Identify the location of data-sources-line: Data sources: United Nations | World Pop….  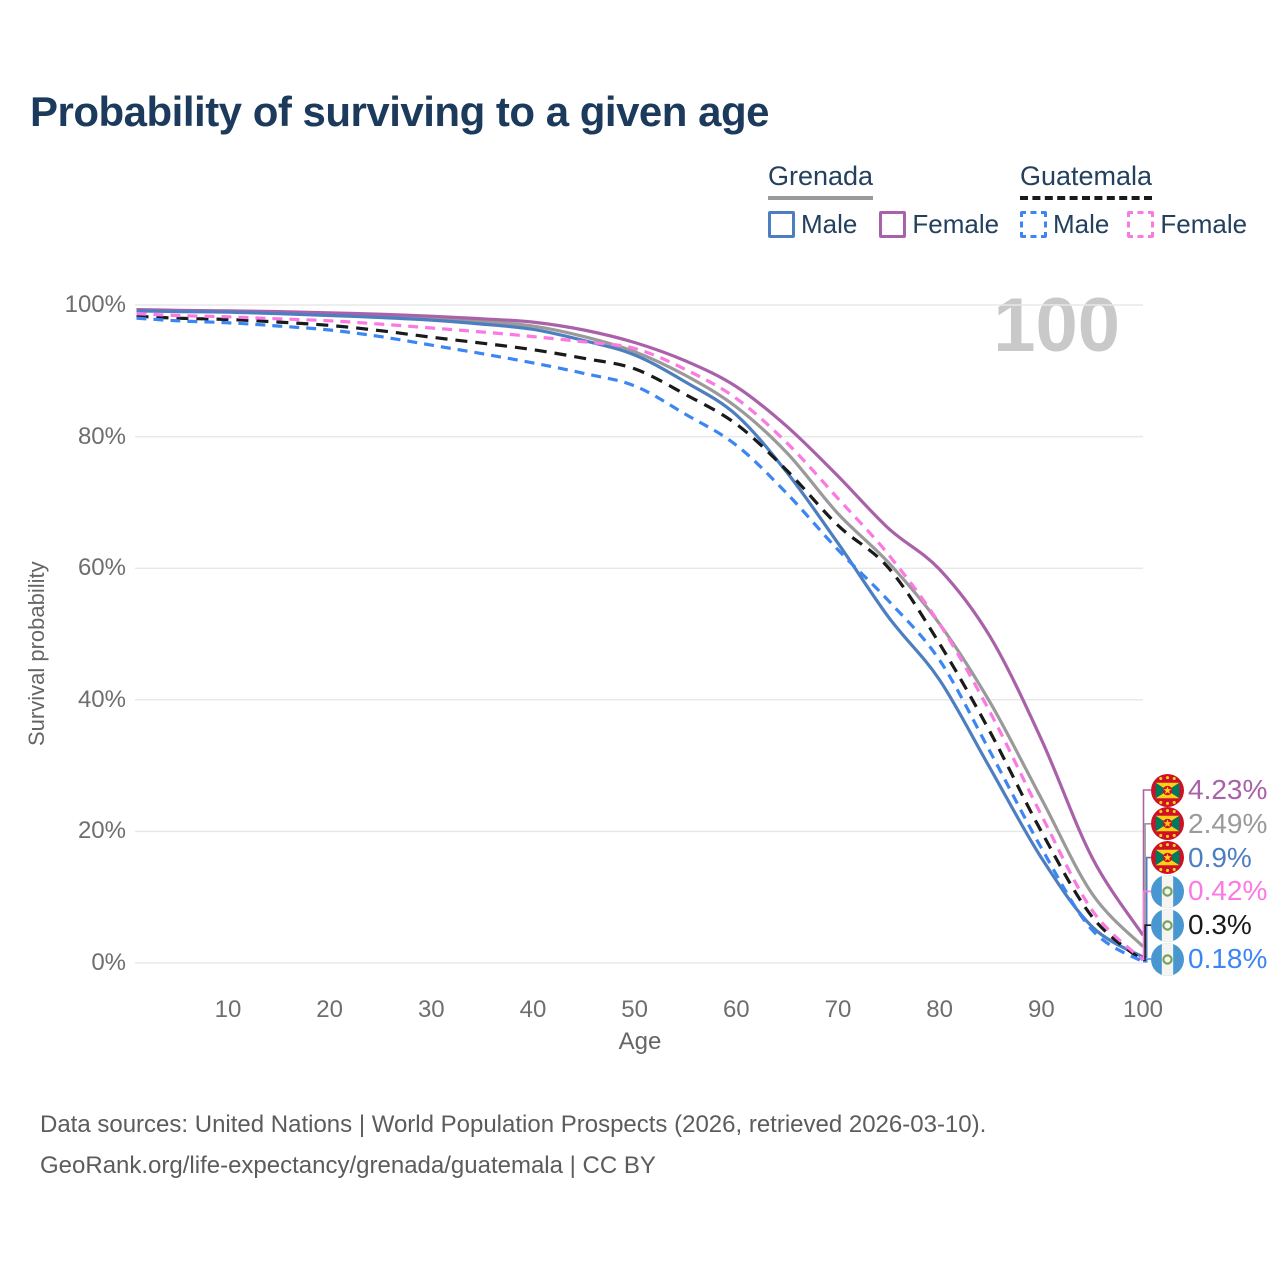
(513, 1124).